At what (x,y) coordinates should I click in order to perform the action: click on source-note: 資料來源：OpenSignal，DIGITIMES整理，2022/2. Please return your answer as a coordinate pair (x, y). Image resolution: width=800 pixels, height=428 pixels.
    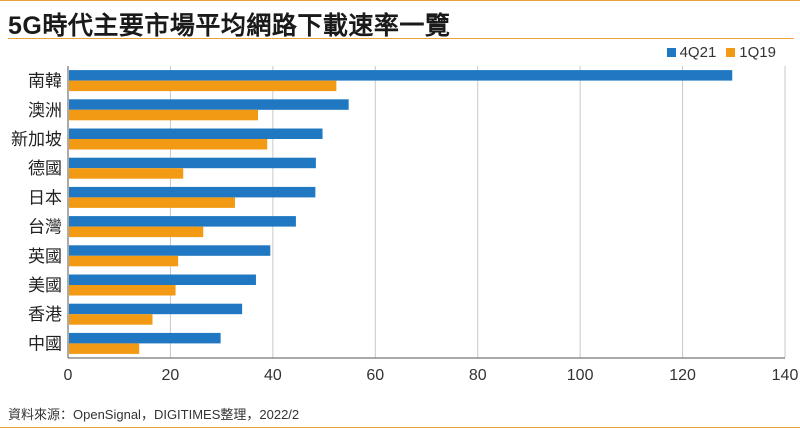
    Looking at the image, I should click on (154, 414).